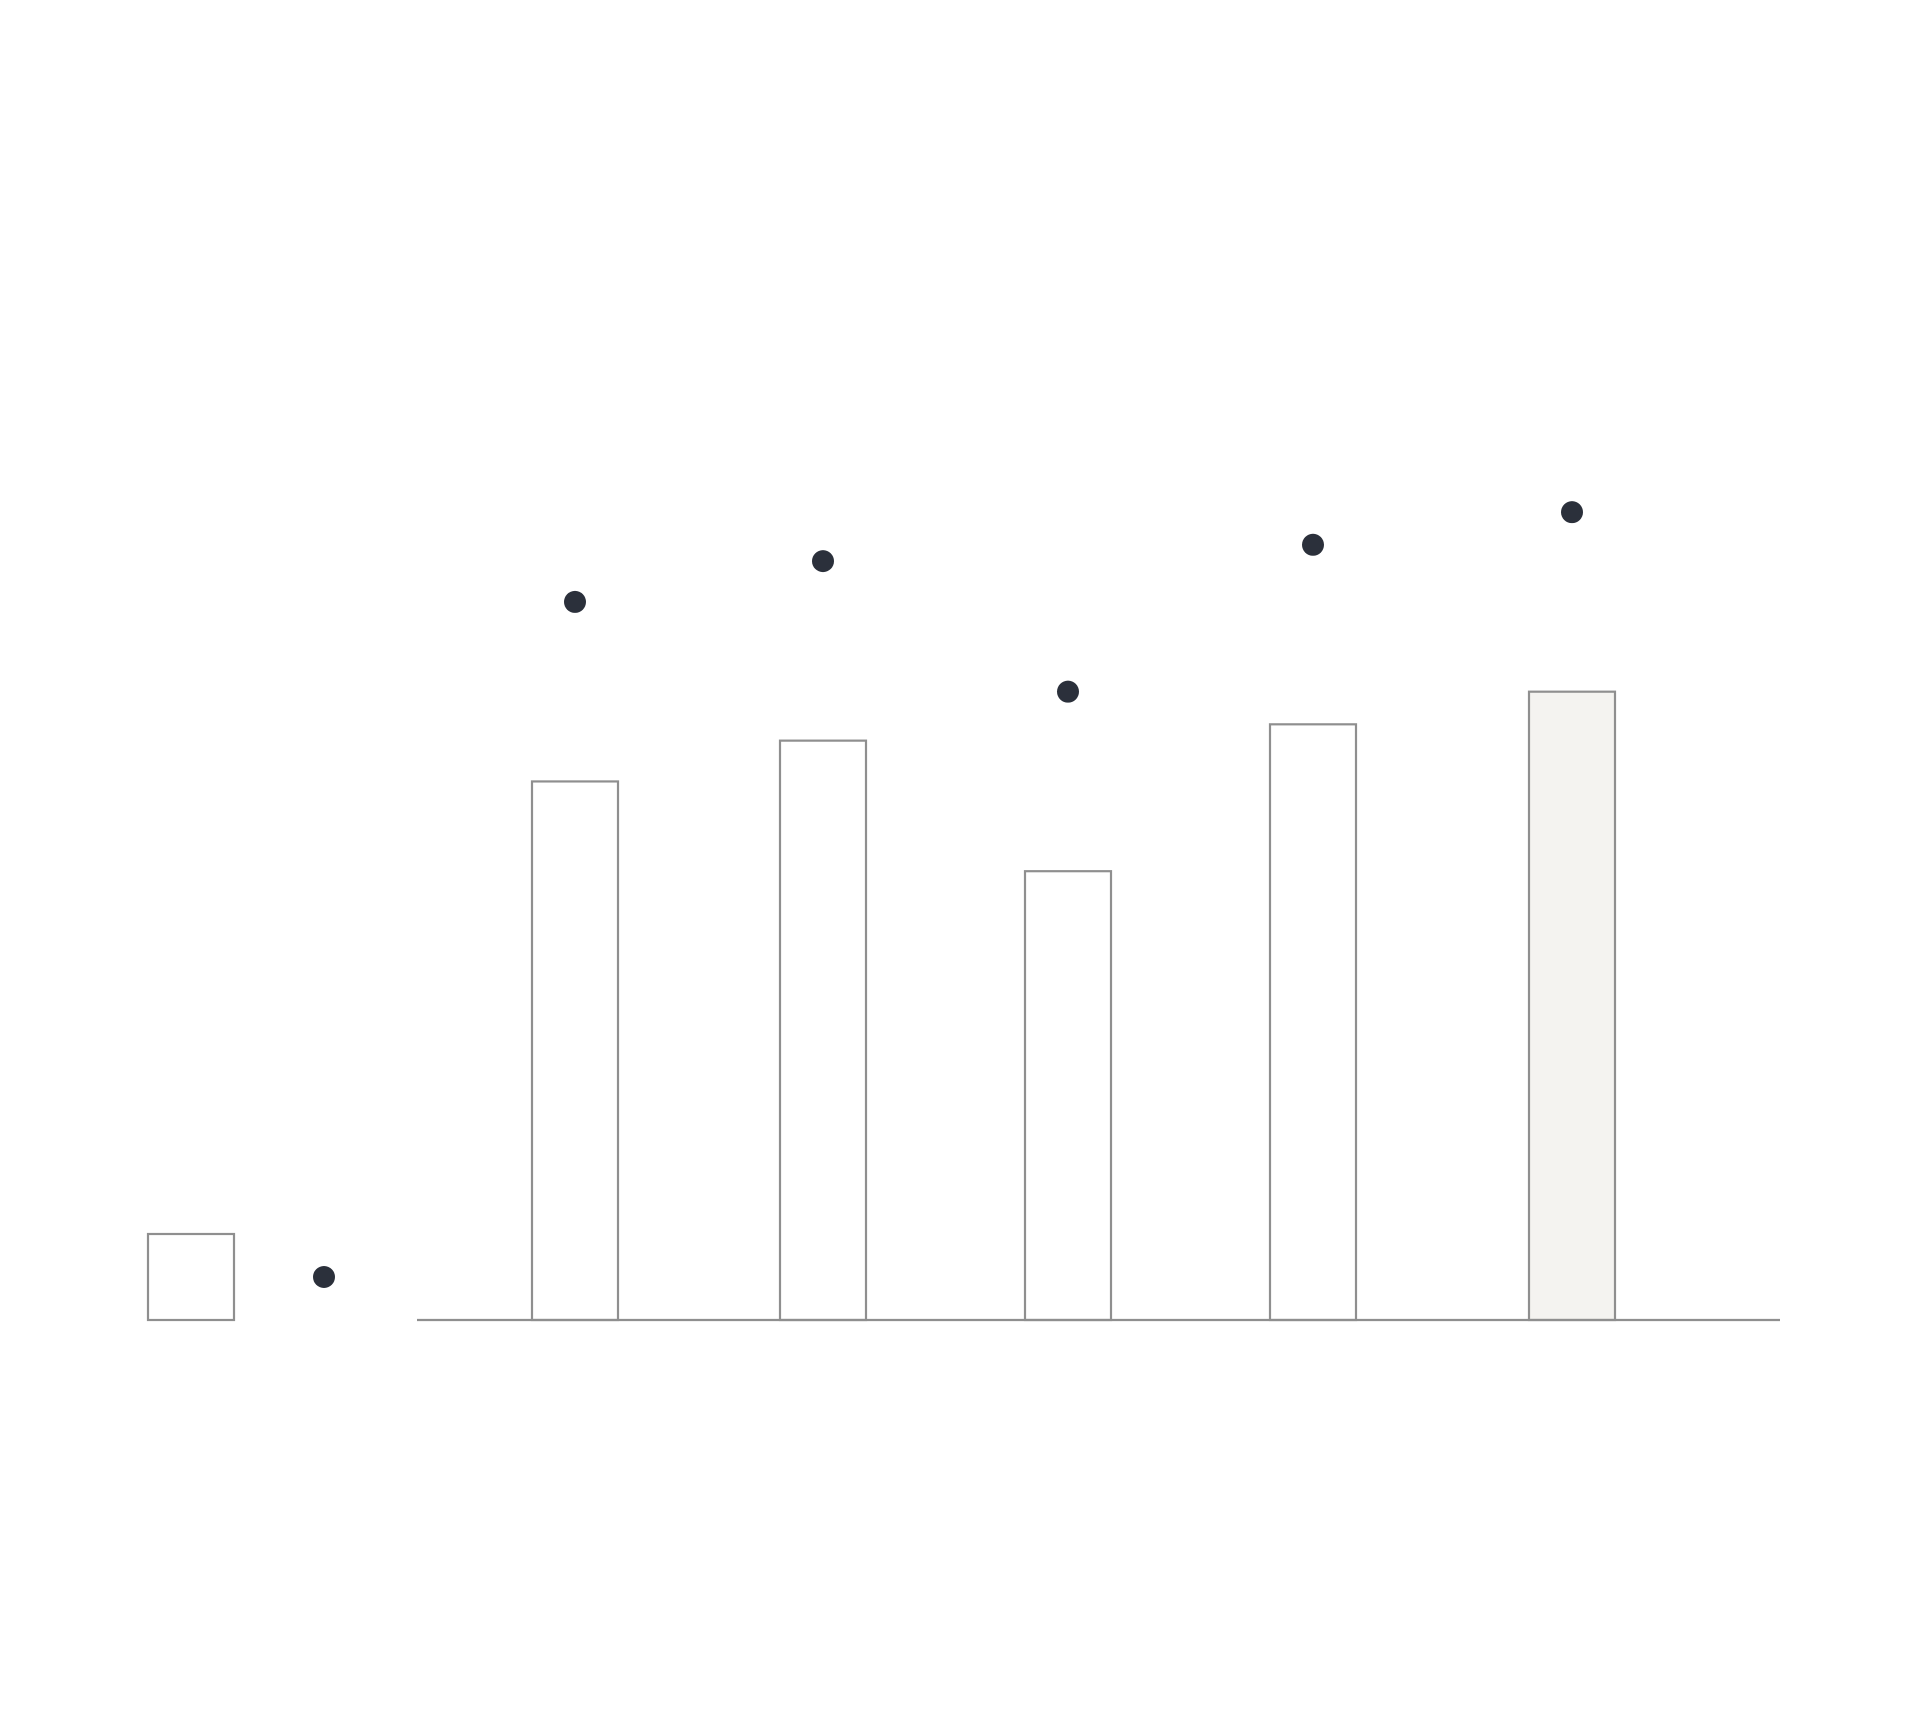  I want to click on legend-point-marker, so click(324, 1277).